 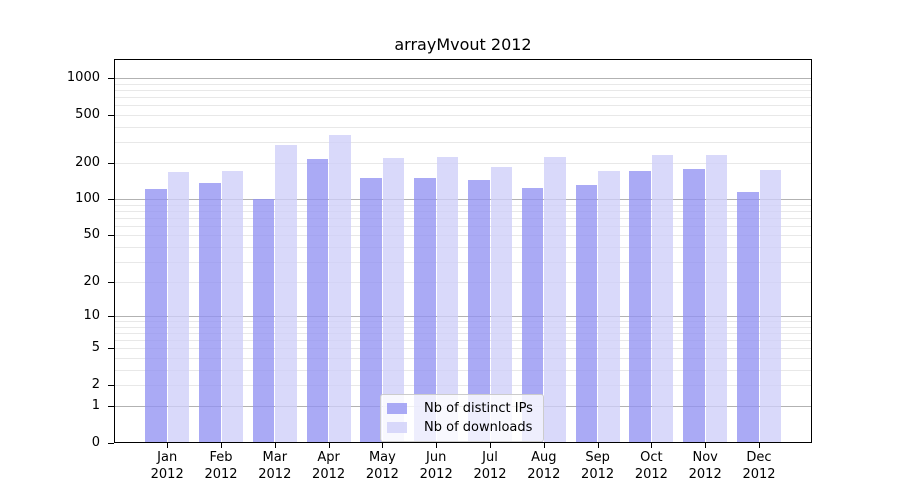 I want to click on y-axis-tick-label: 500, so click(x=87, y=114).